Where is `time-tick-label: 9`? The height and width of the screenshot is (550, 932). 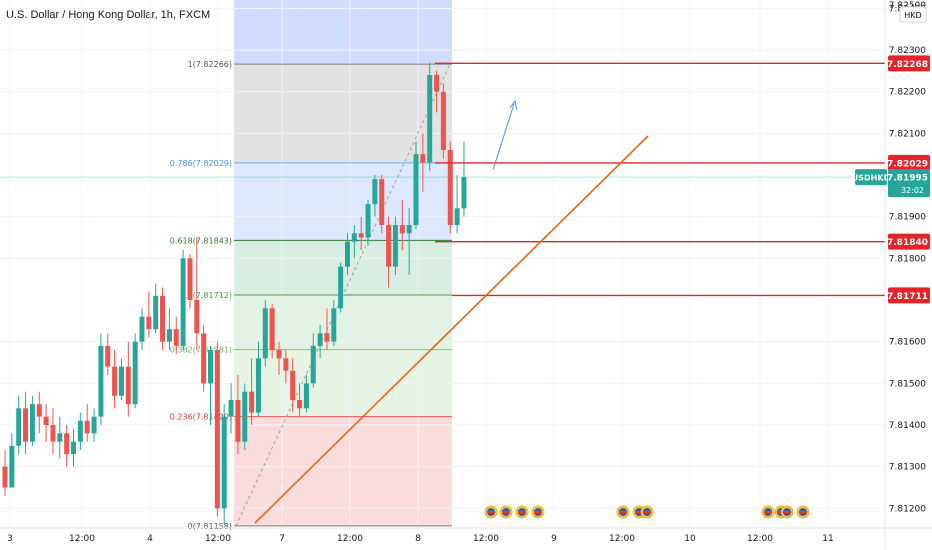
time-tick-label: 9 is located at coordinates (554, 539).